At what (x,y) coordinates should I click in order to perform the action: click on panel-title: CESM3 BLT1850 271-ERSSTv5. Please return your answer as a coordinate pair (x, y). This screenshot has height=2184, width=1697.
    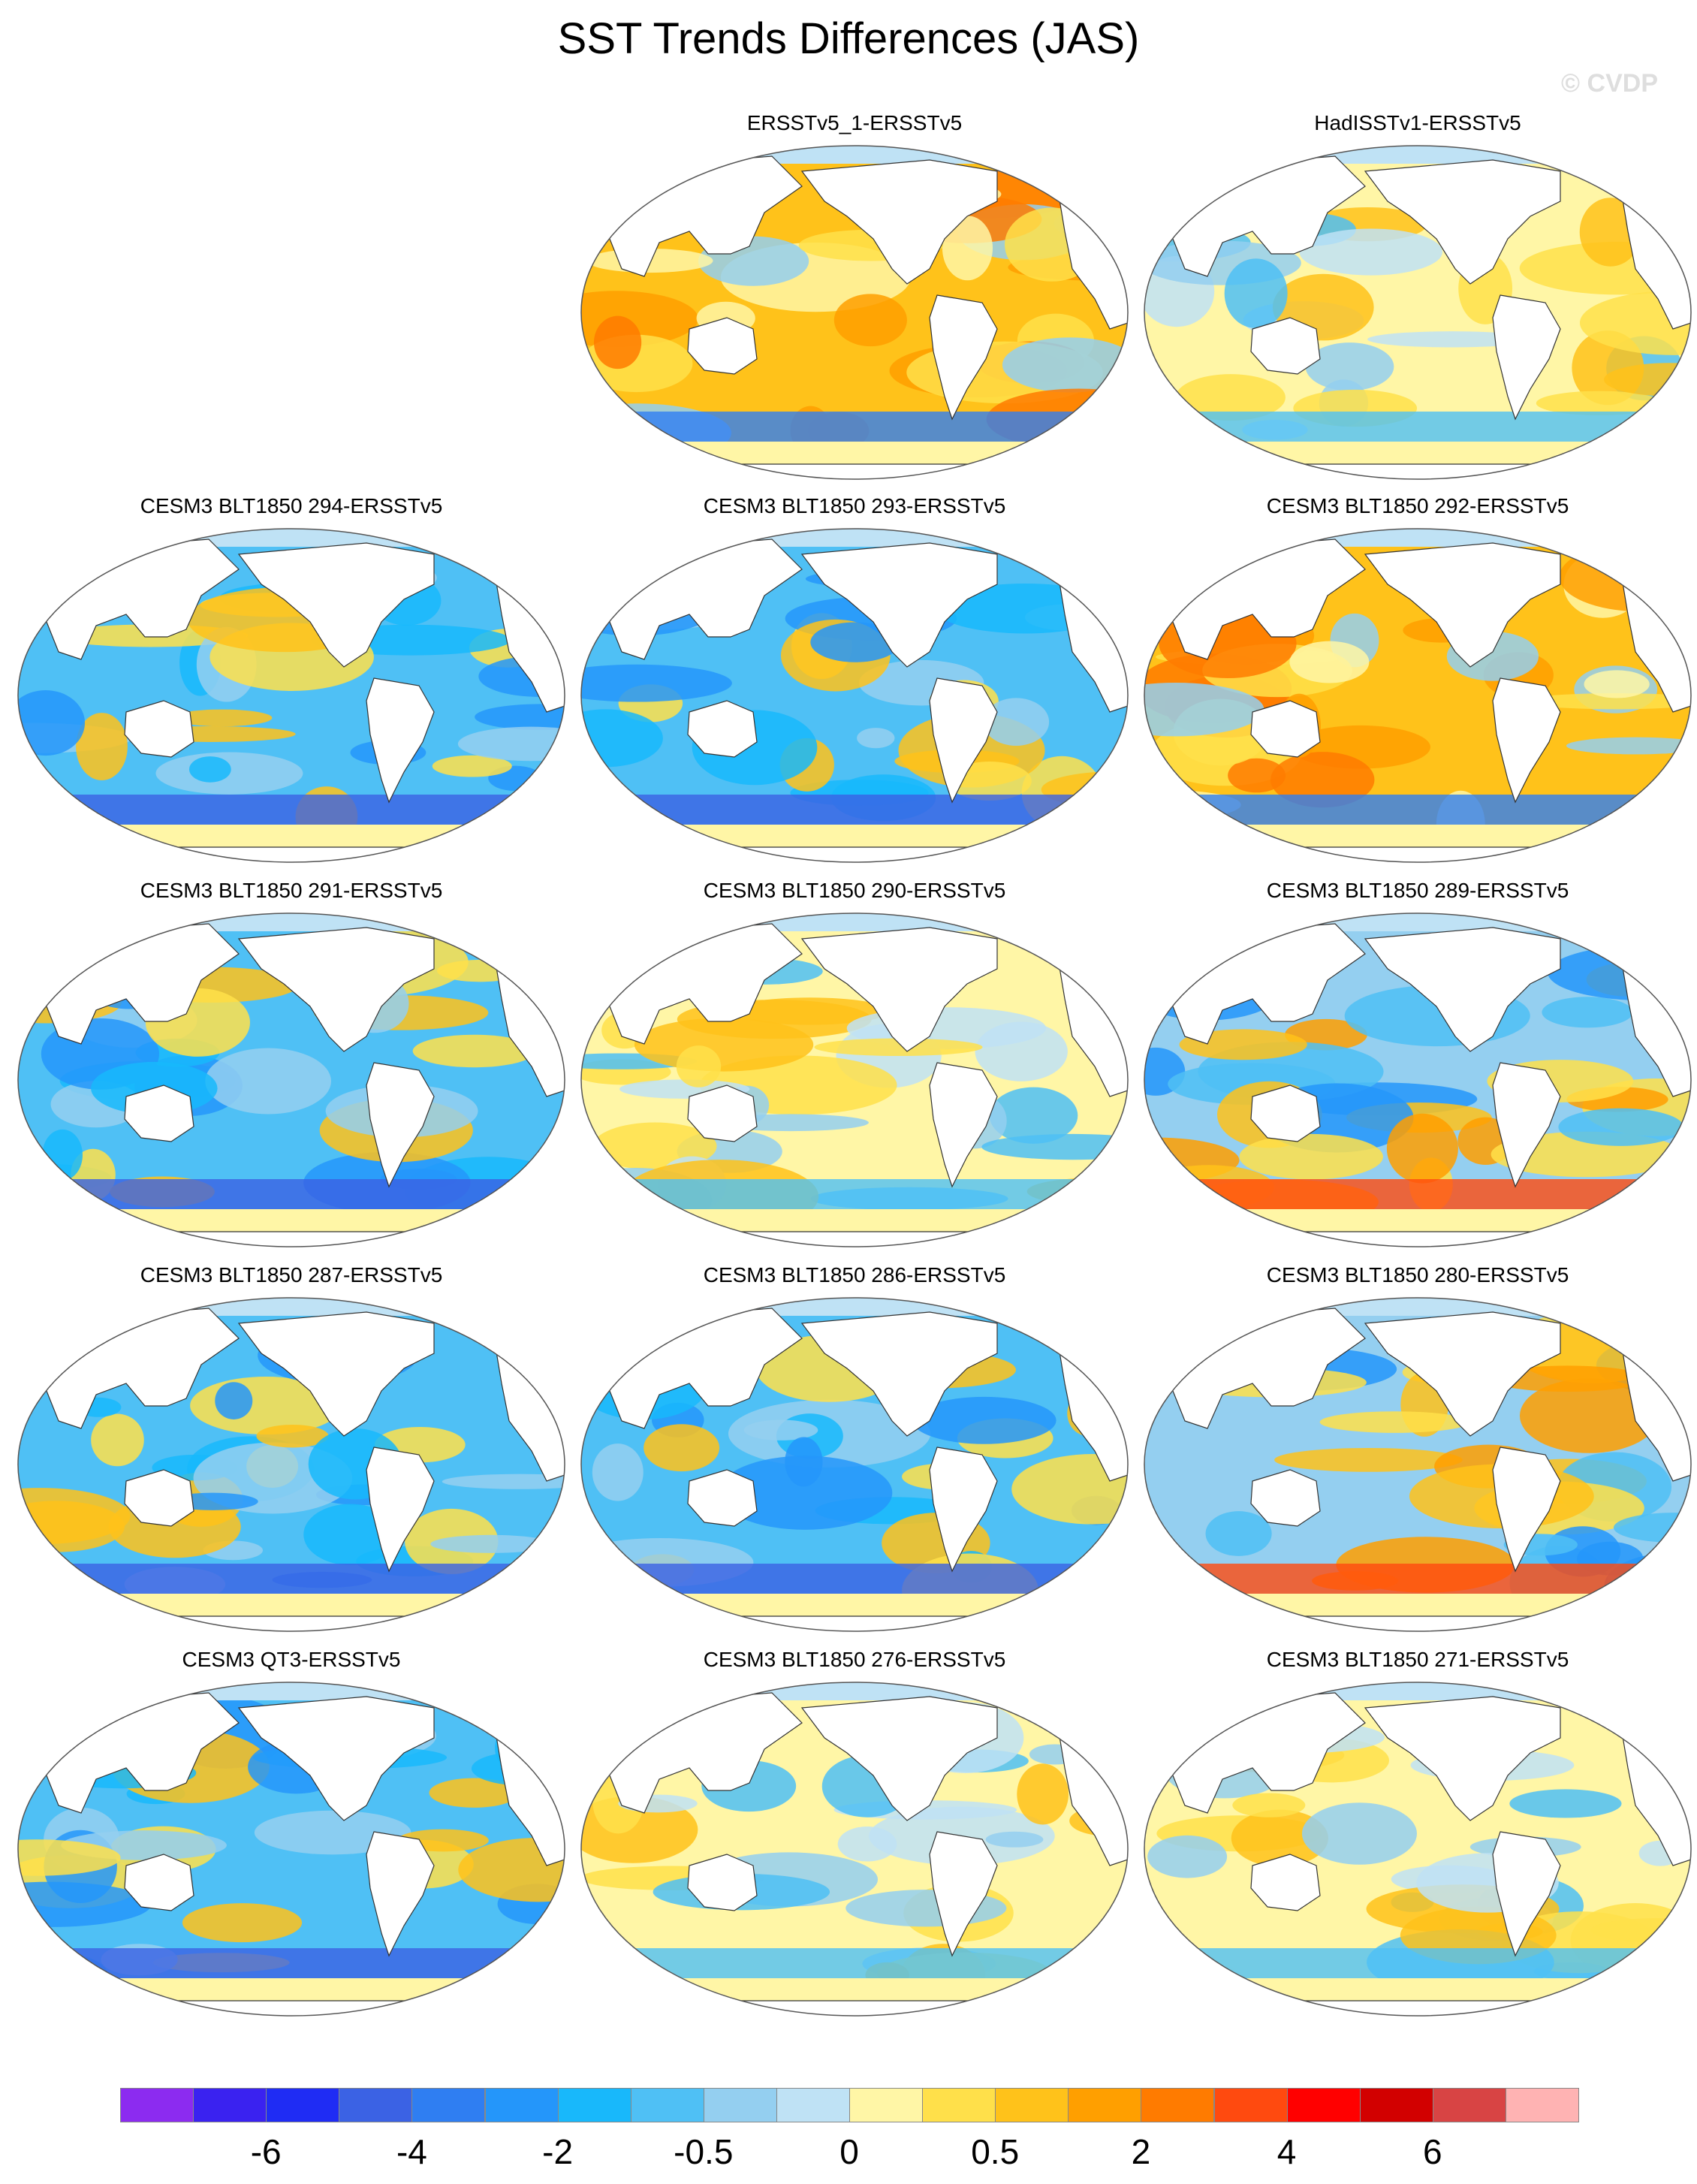
    Looking at the image, I should click on (1417, 1659).